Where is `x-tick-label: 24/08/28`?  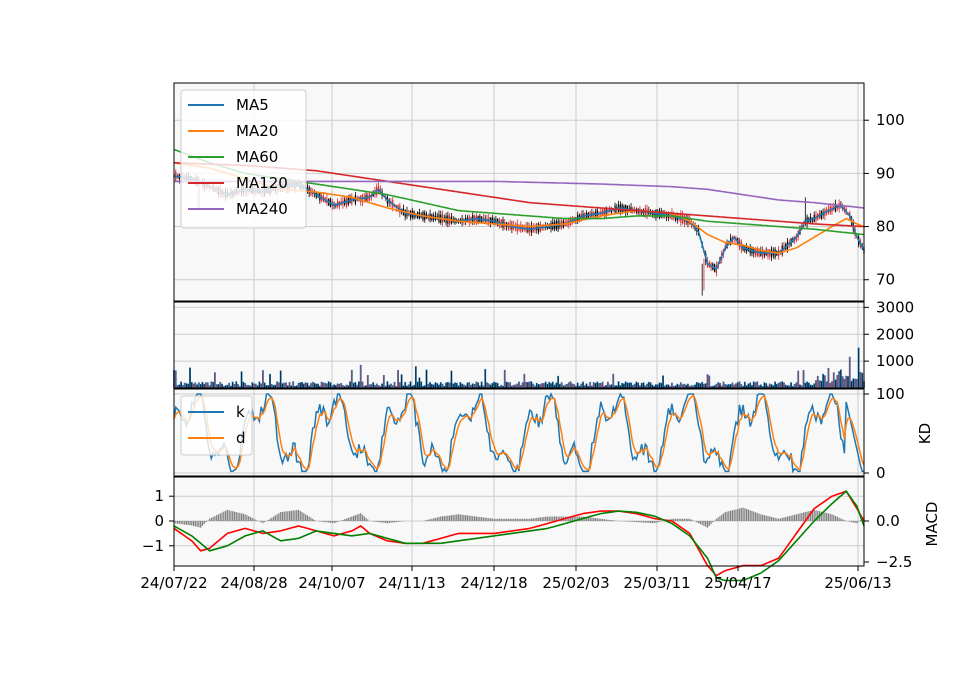
x-tick-label: 24/08/28 is located at coordinates (253, 583).